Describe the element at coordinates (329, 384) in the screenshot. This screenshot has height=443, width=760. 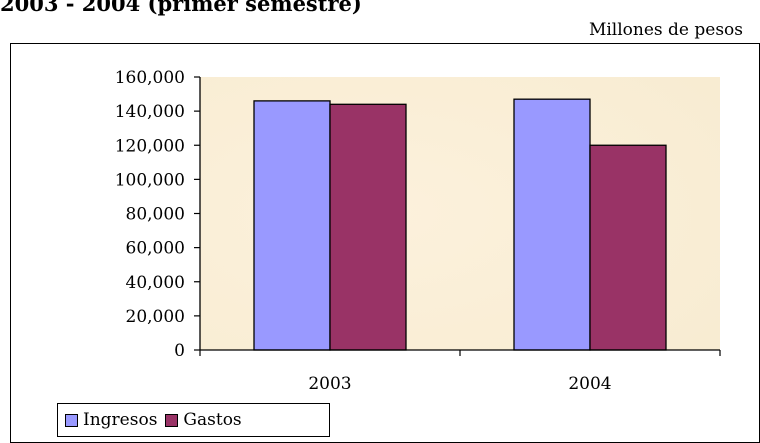
I see `x-tick-label: 2003` at that location.